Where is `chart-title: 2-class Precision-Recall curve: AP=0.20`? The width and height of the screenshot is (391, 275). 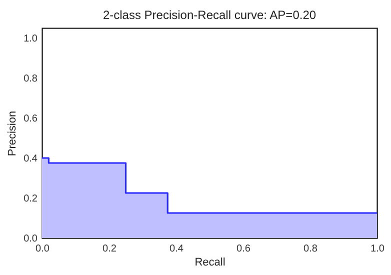
chart-title: 2-class Precision-Recall curve: AP=0.20 is located at coordinates (209, 15).